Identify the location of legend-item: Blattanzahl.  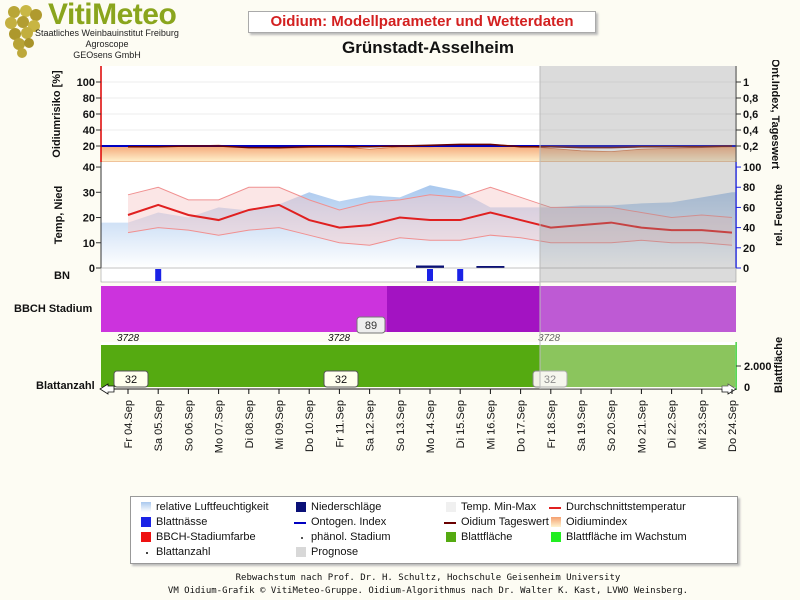
(178, 552).